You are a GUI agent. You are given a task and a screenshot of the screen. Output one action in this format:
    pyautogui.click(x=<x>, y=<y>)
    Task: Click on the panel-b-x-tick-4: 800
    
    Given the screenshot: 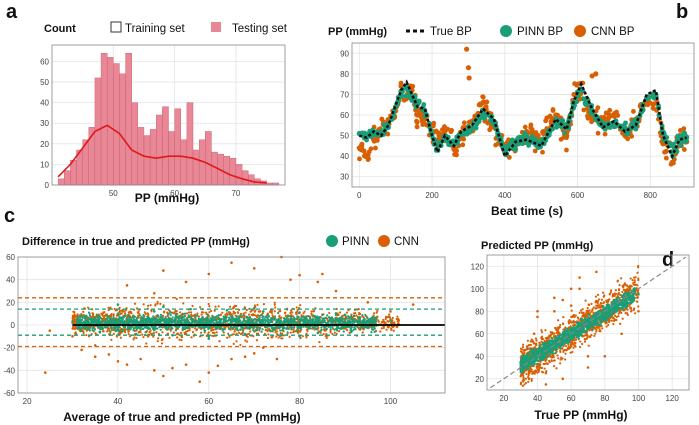 What is the action you would take?
    pyautogui.click(x=651, y=195)
    